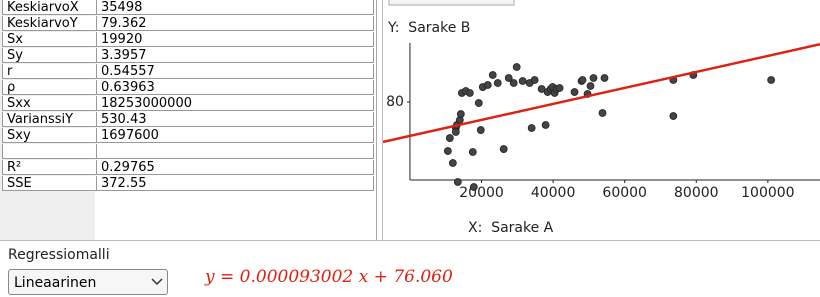 The image size is (820, 297). What do you see at coordinates (49, 7) in the screenshot?
I see `stat-name: KeskiarvoX` at bounding box center [49, 7].